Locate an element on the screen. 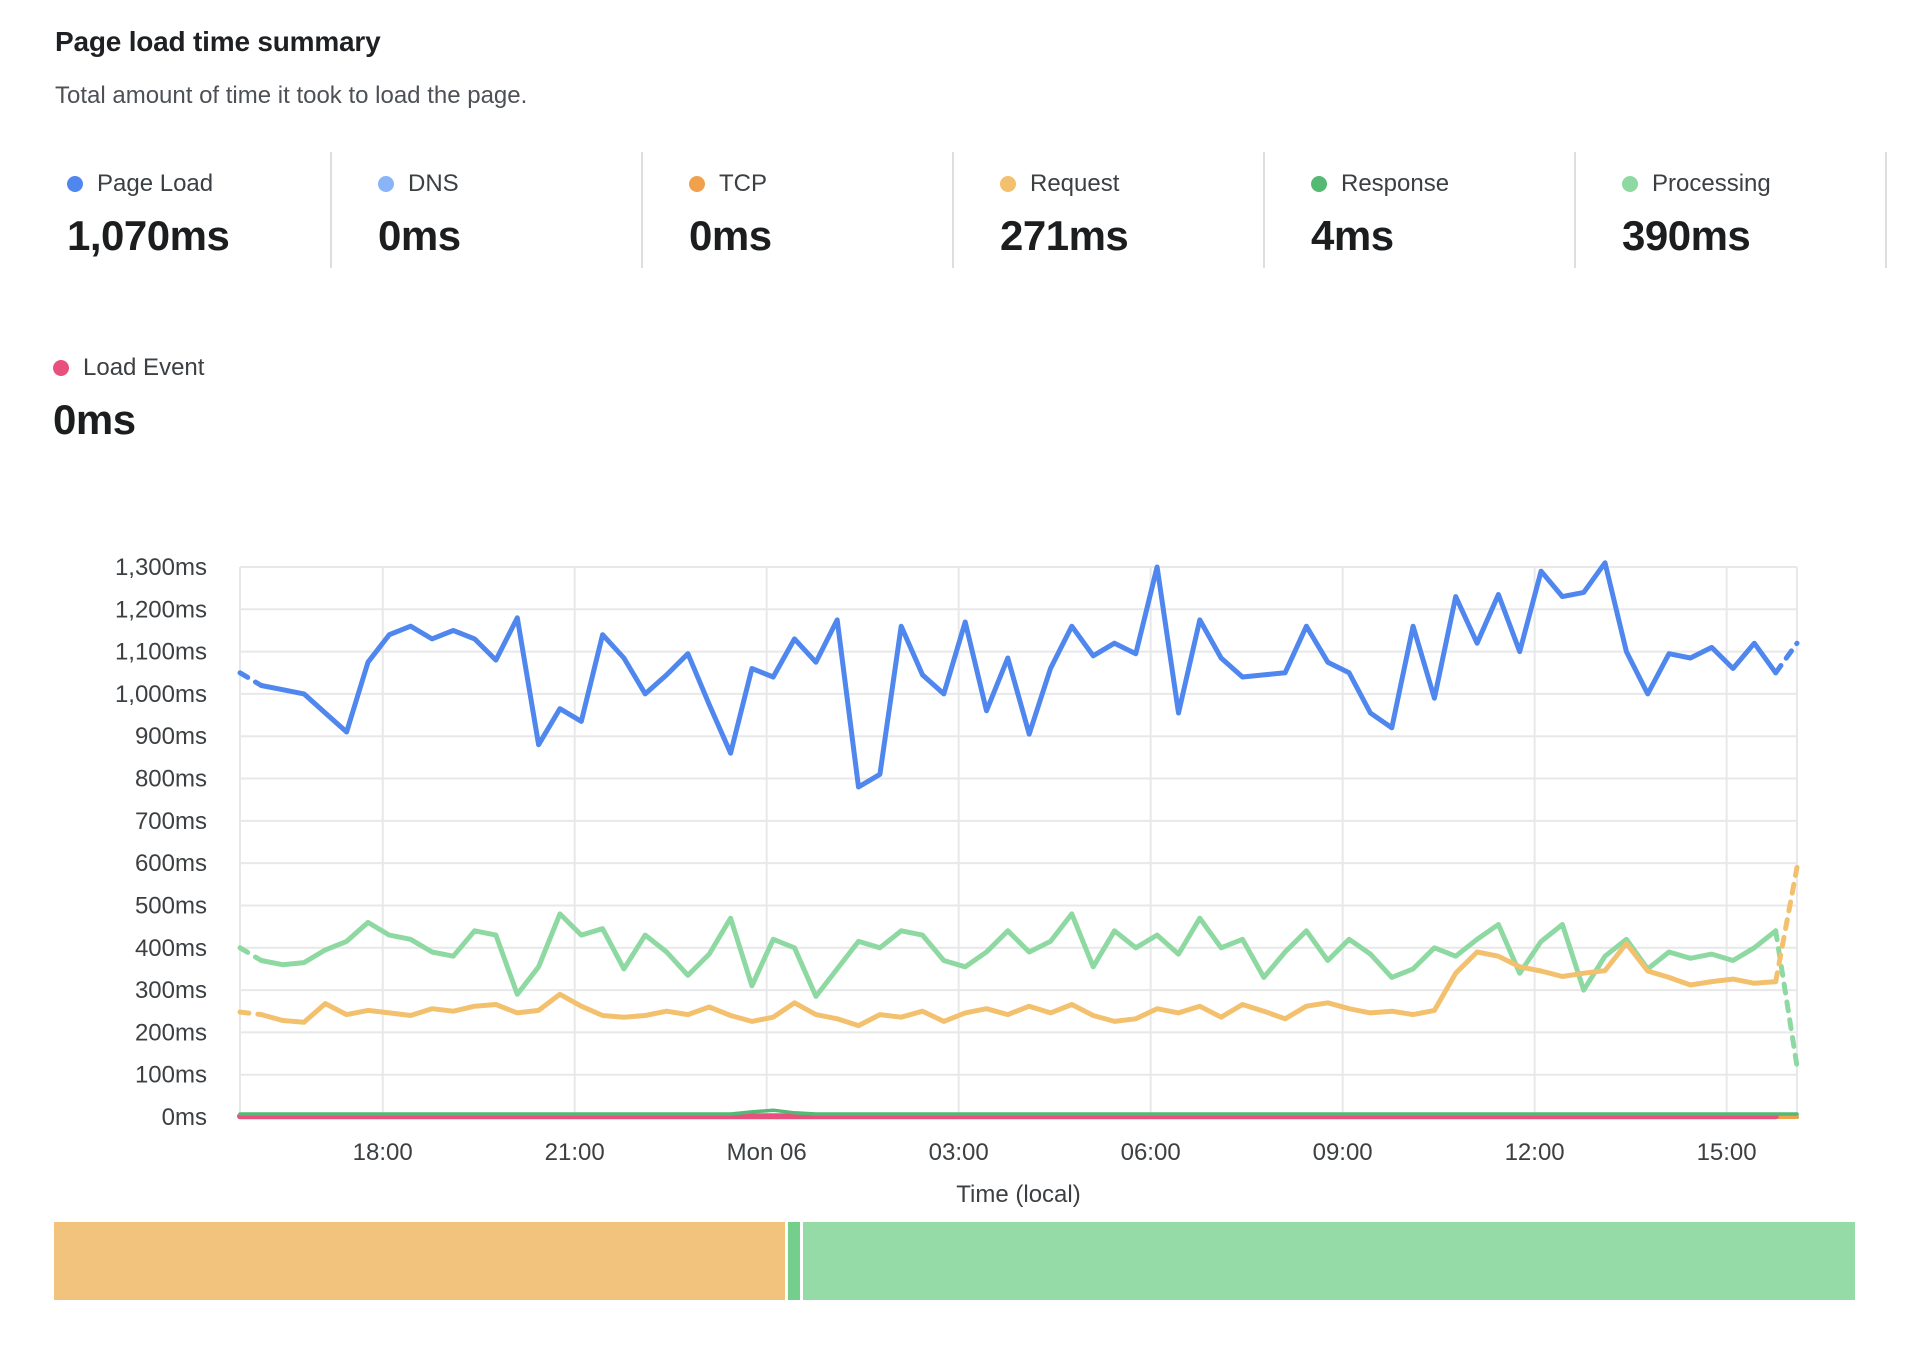 This screenshot has height=1352, width=1910. dns-legend-dot-icon is located at coordinates (386, 184).